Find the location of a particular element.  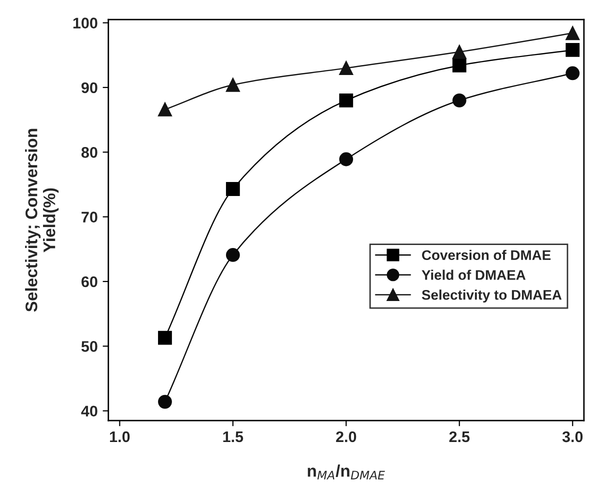

x-tick-label: 1.5 is located at coordinates (233, 437).